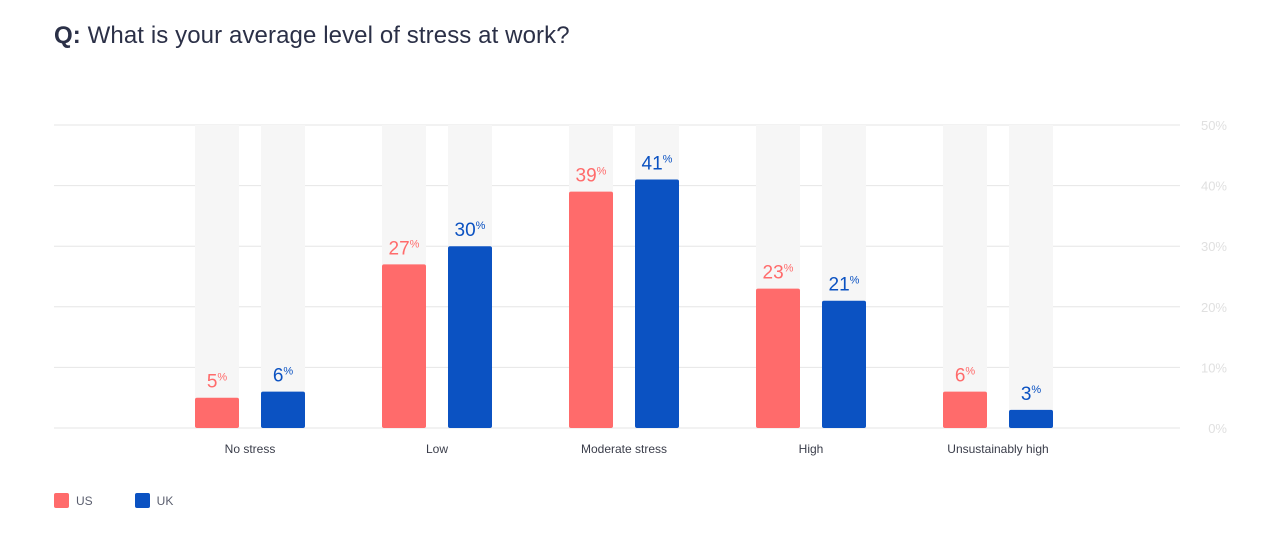 The image size is (1272, 544). Describe the element at coordinates (1217, 428) in the screenshot. I see `y-tick-label: 0%` at that location.